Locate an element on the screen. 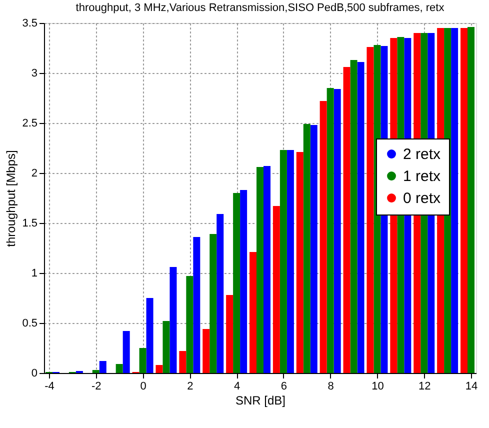 Image resolution: width=489 pixels, height=428 pixels. x-tick-label: 6 is located at coordinates (284, 386).